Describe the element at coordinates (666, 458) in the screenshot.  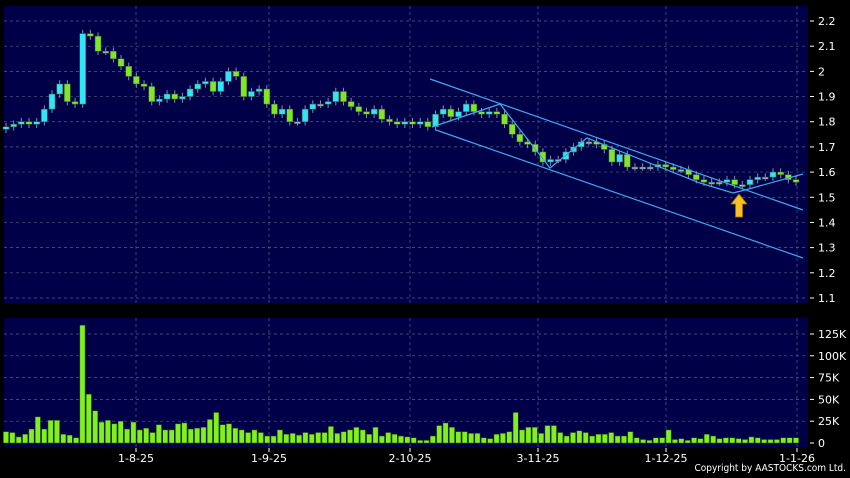
I see `x-tick-label: 1-12-25` at that location.